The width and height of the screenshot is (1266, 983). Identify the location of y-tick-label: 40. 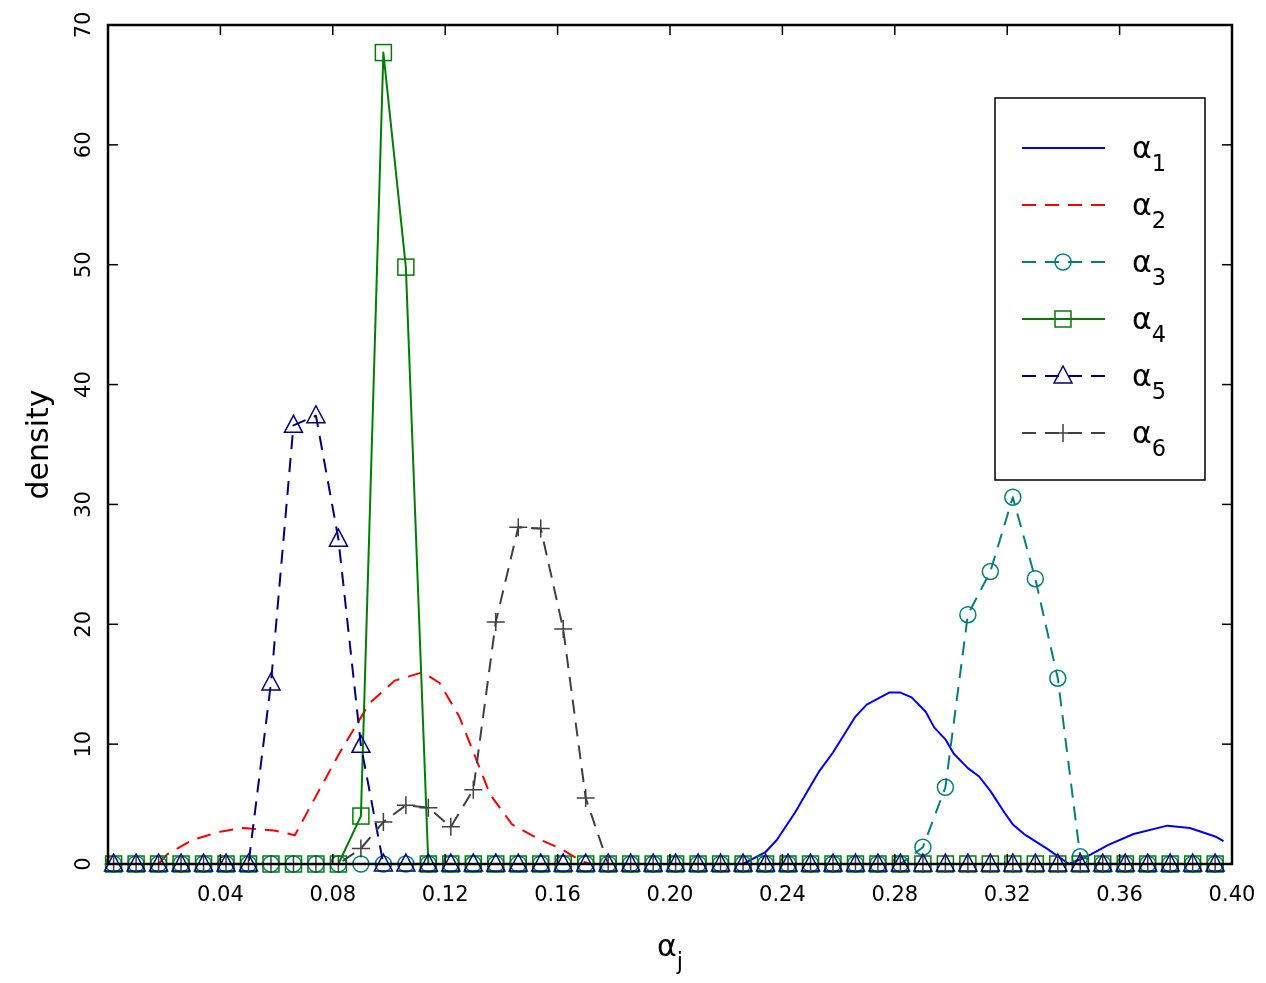
(83, 384).